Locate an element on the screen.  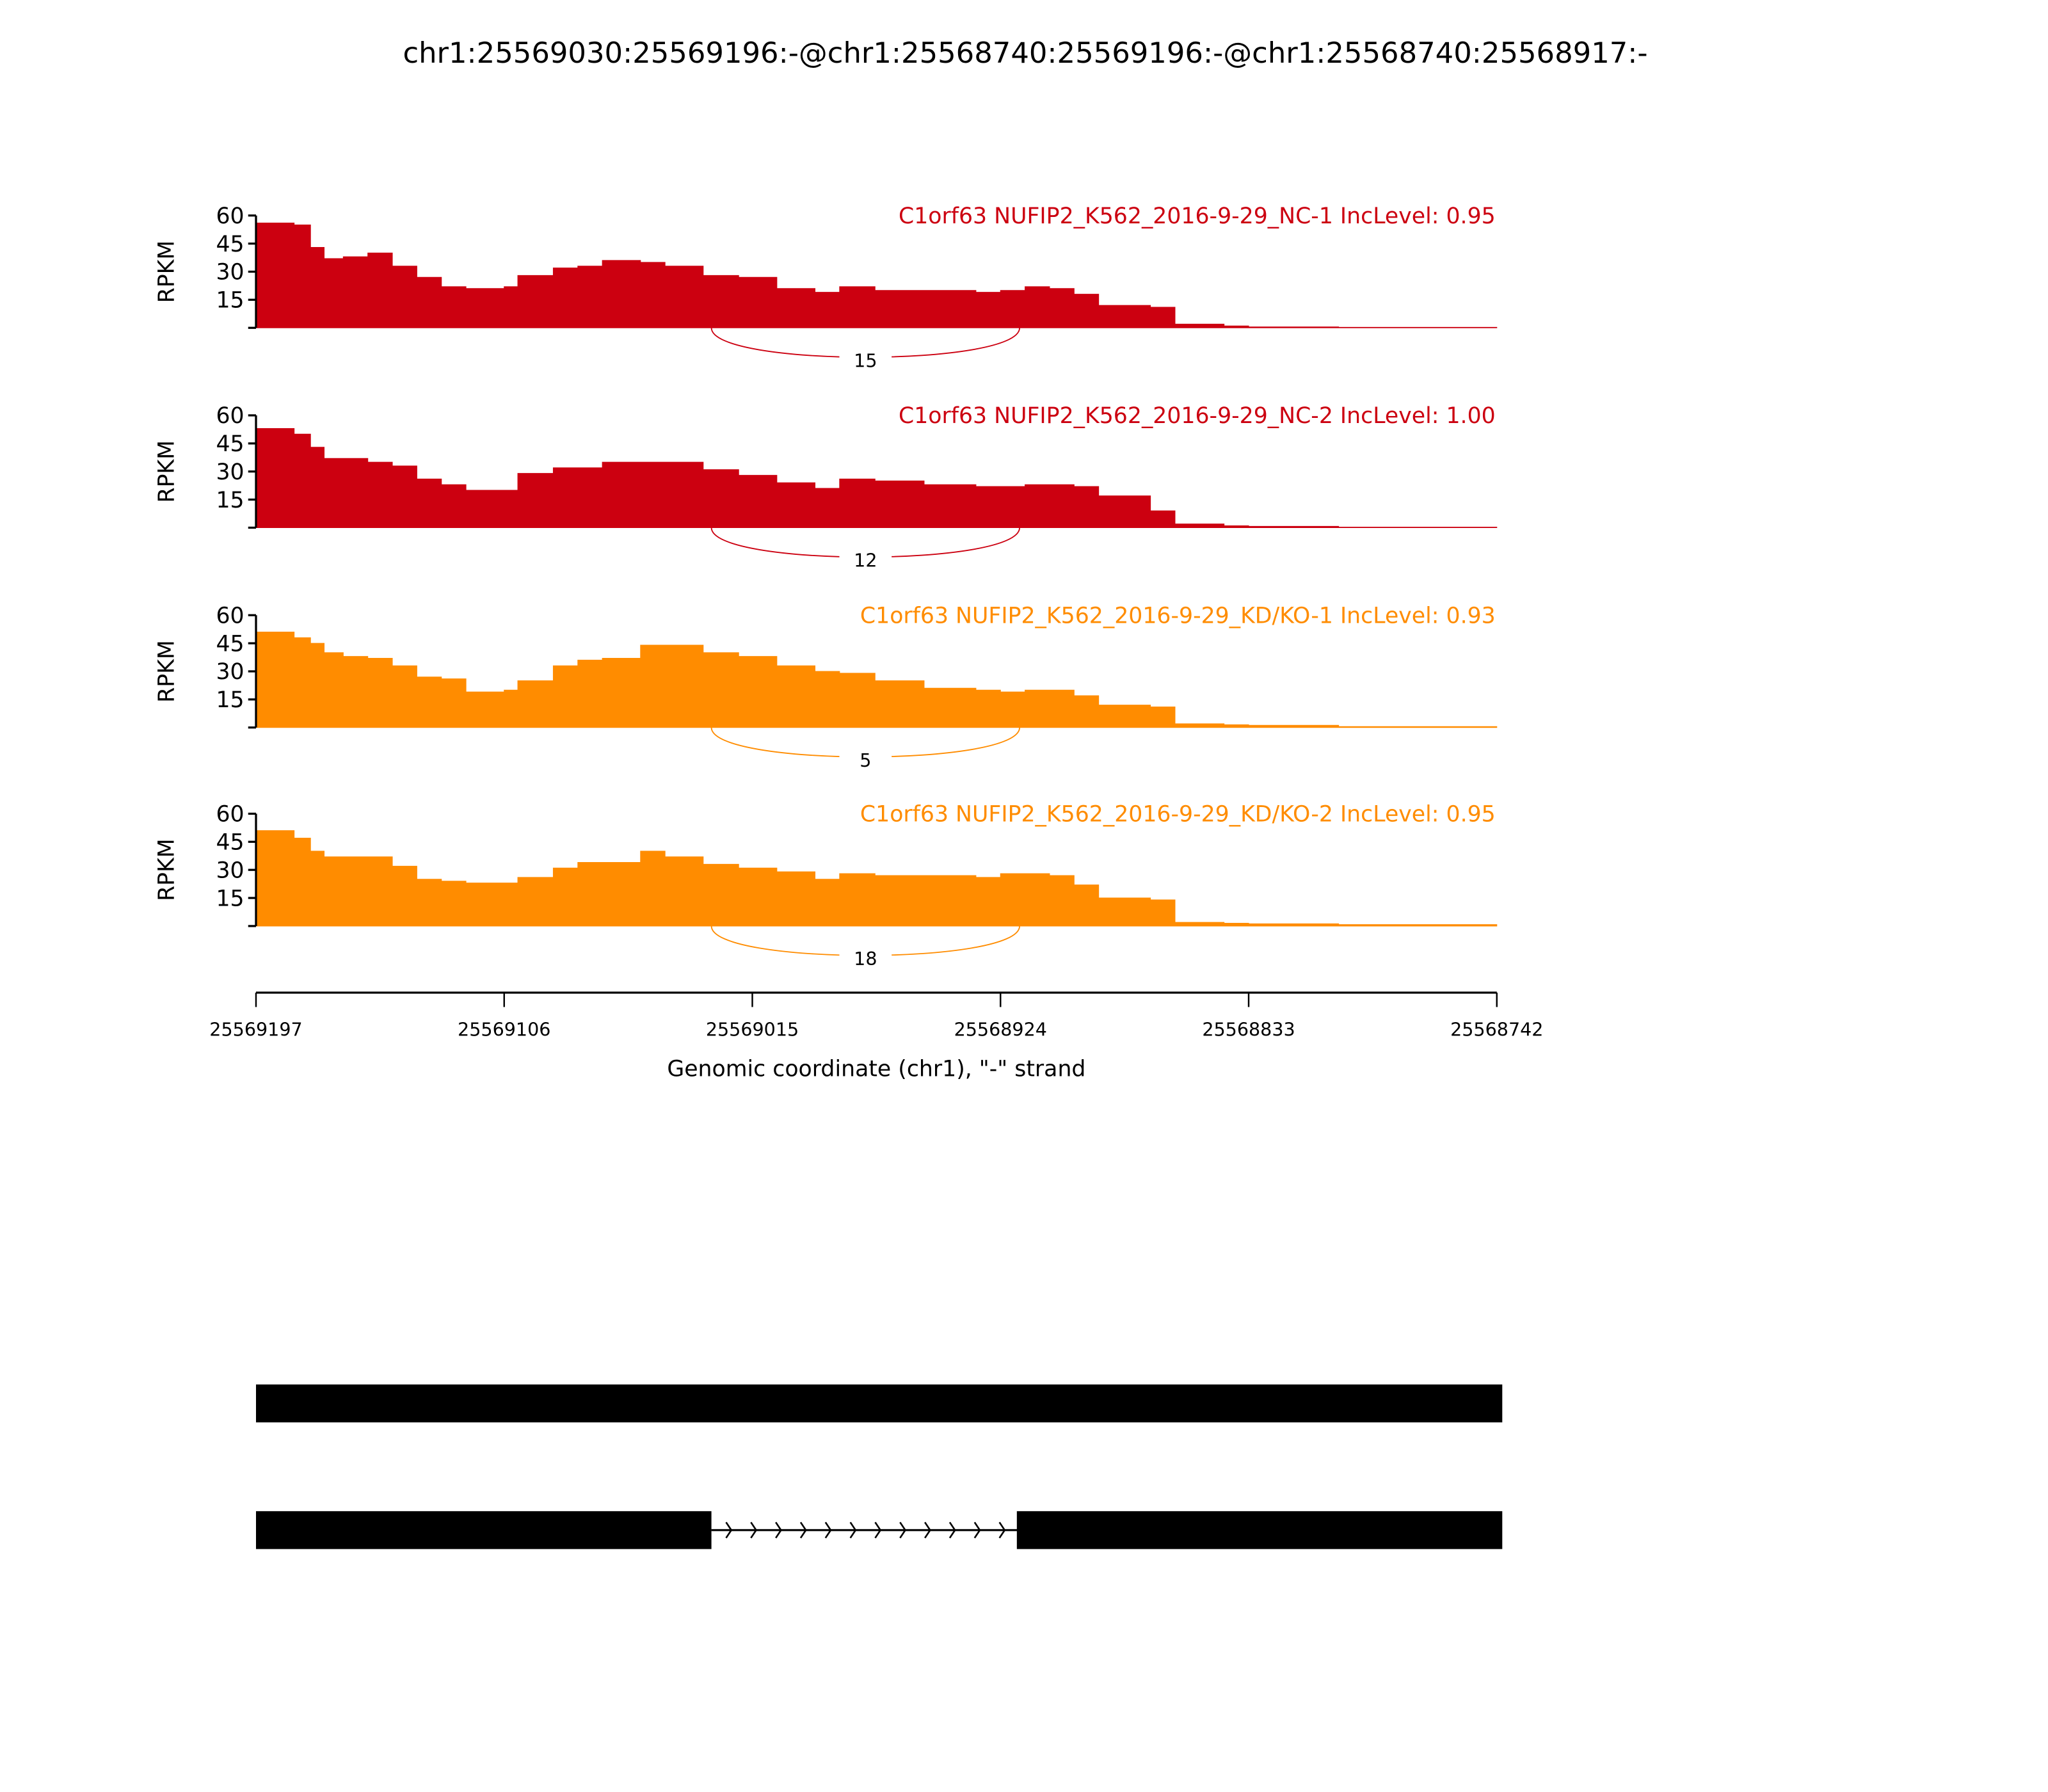
junction-count-label: 15 is located at coordinates (865, 360).